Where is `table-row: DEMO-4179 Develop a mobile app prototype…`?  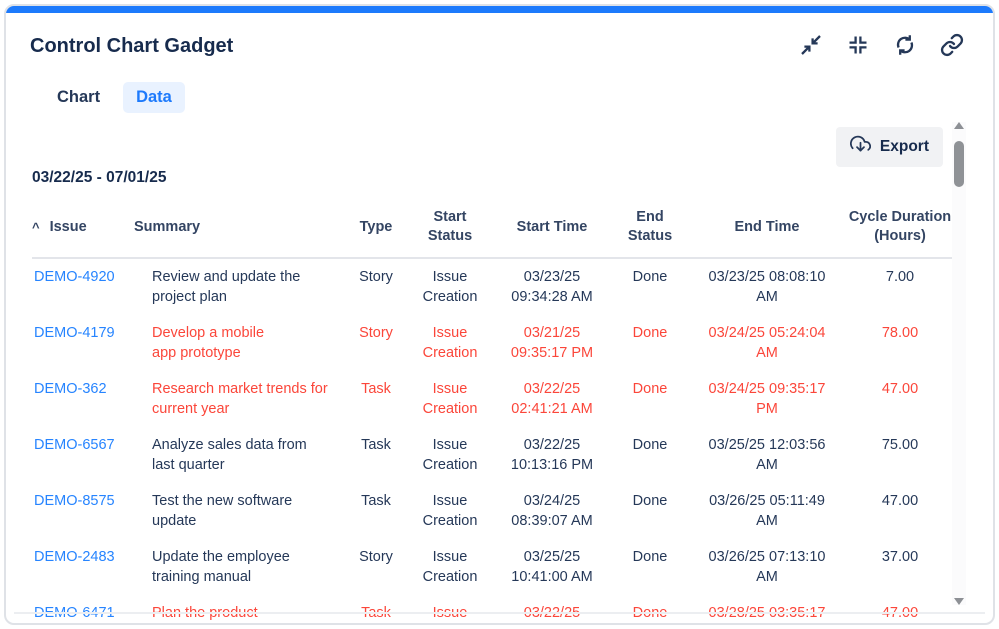
table-row: DEMO-4179 Develop a mobile app prototype… is located at coordinates (494, 343).